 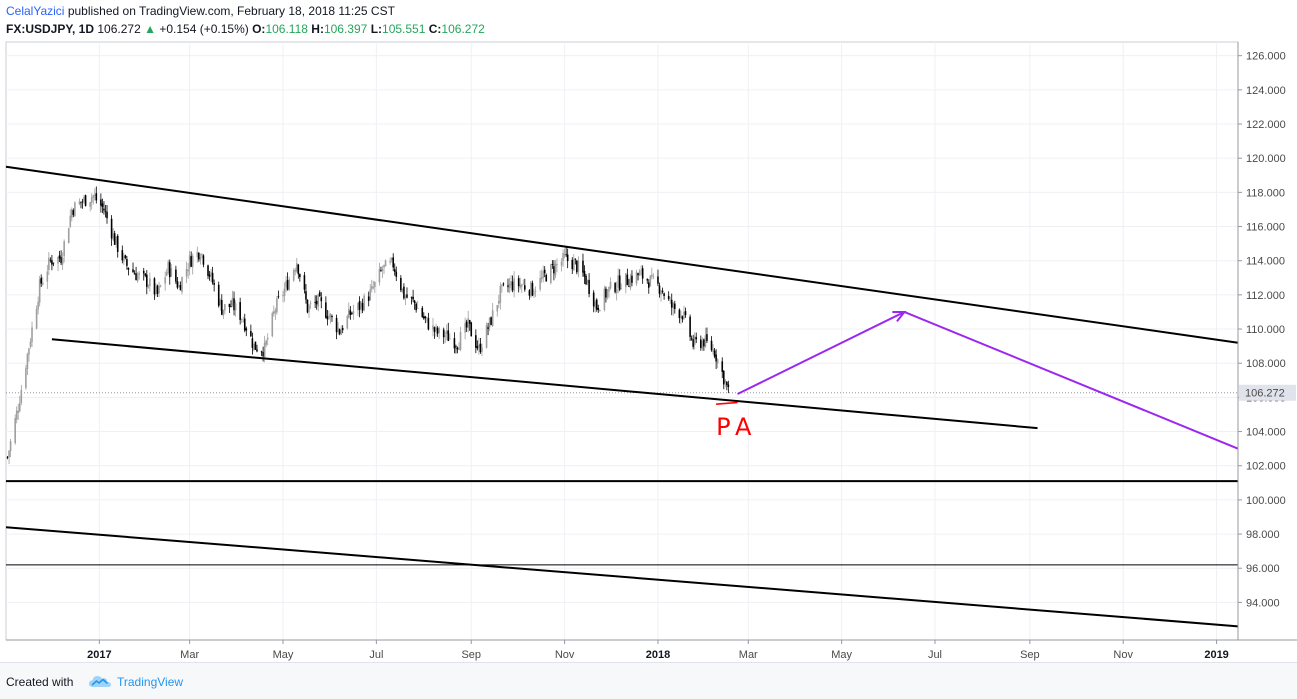 I want to click on time-tick-label: 2017, so click(x=99, y=655).